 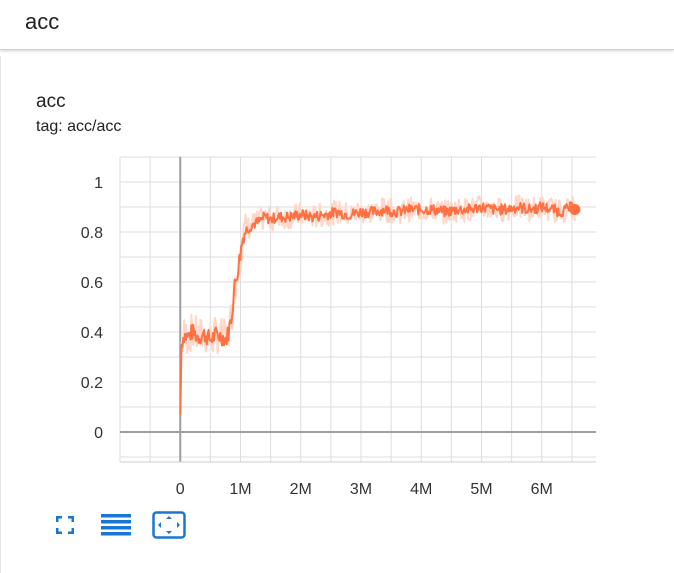 What do you see at coordinates (98, 183) in the screenshot?
I see `y-tick-label: 1` at bounding box center [98, 183].